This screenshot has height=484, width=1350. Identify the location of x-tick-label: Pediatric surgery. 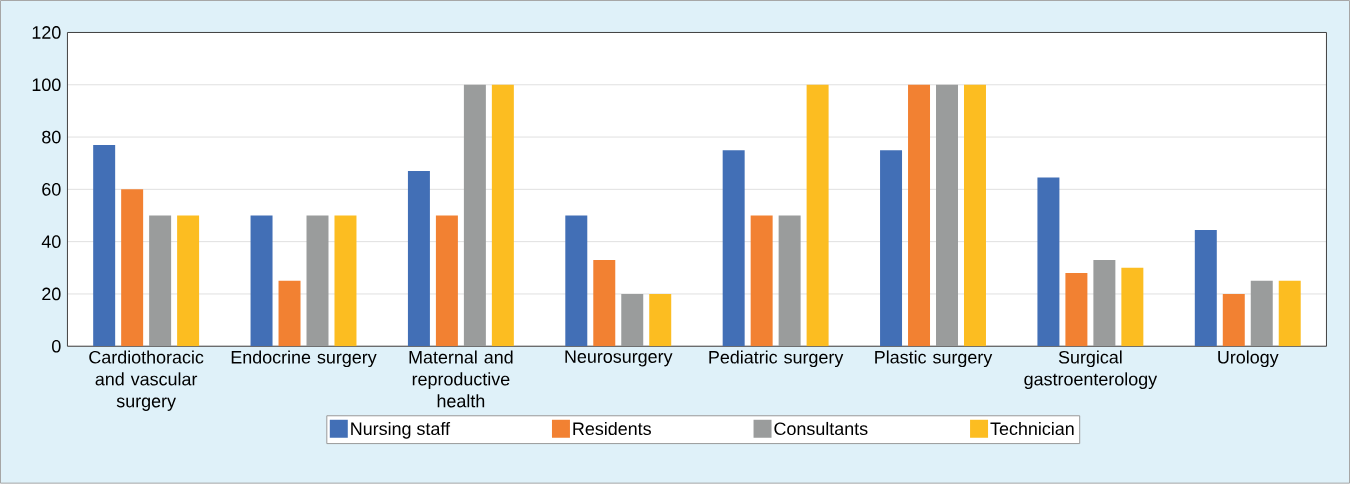
(776, 359).